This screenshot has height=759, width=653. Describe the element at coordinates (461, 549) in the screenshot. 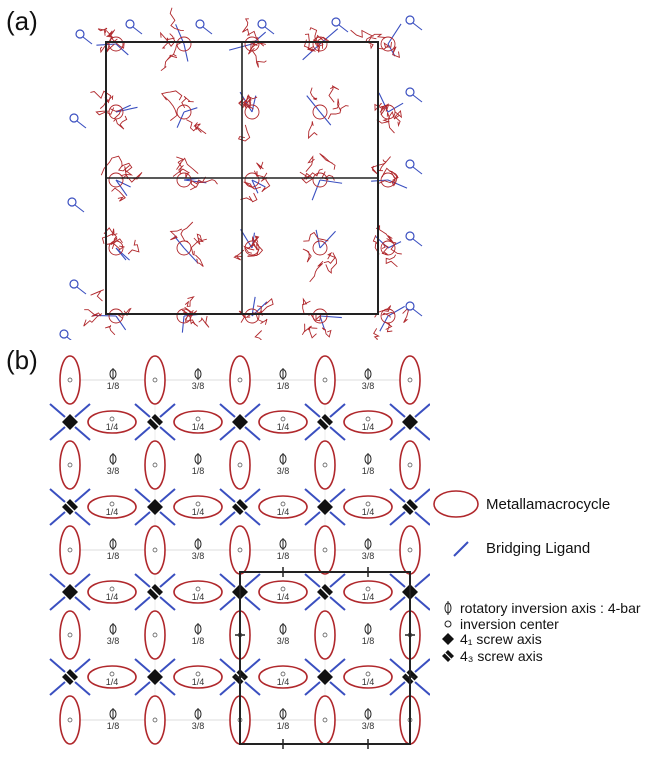

I see `bridging-ligand-legend-icon` at that location.